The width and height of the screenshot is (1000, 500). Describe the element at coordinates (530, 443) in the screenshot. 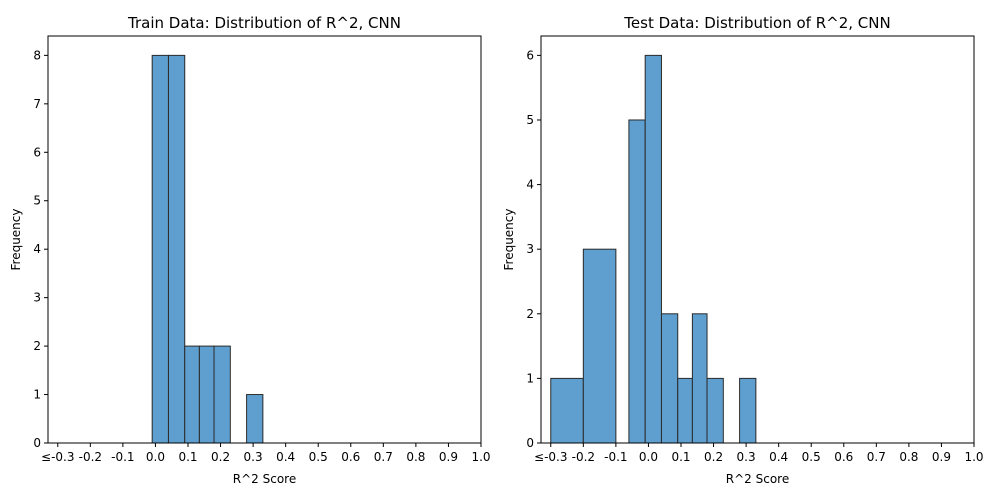

I see `test-y-tick-label-0: 0` at that location.